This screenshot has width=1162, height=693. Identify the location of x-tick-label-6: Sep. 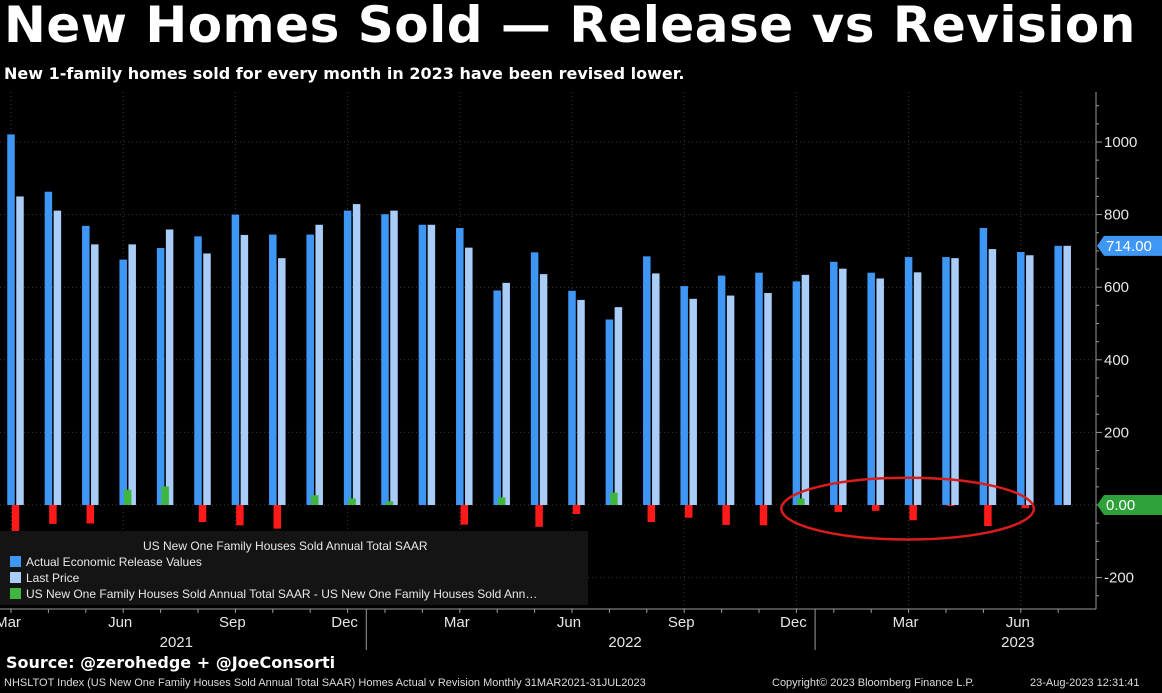
(681, 622).